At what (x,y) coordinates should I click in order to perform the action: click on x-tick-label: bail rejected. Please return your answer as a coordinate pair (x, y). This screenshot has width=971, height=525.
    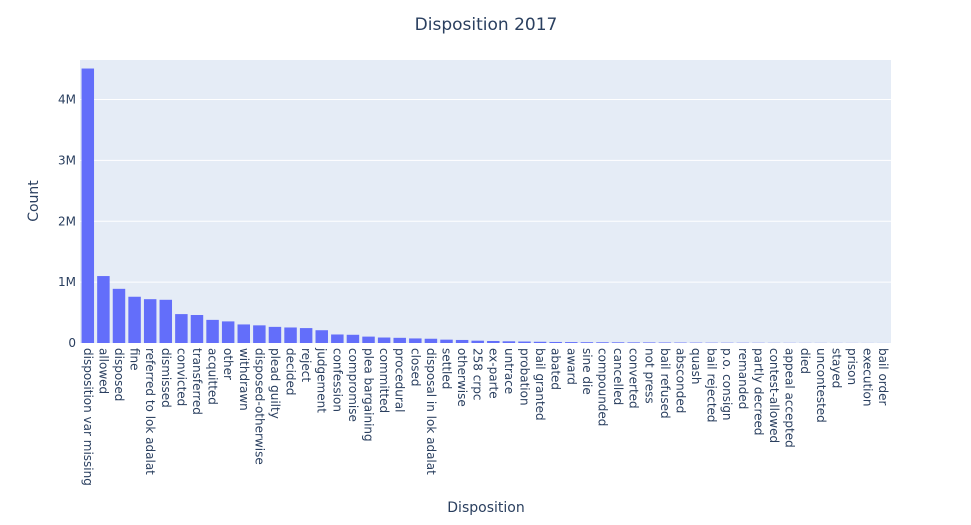
    Looking at the image, I should click on (712, 385).